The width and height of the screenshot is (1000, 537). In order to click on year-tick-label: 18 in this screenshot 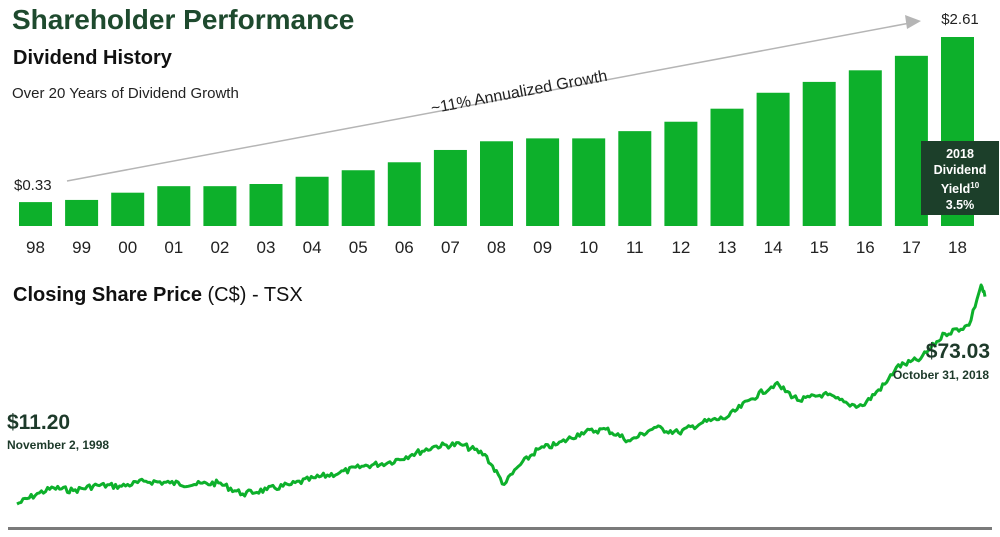, I will do `click(957, 247)`.